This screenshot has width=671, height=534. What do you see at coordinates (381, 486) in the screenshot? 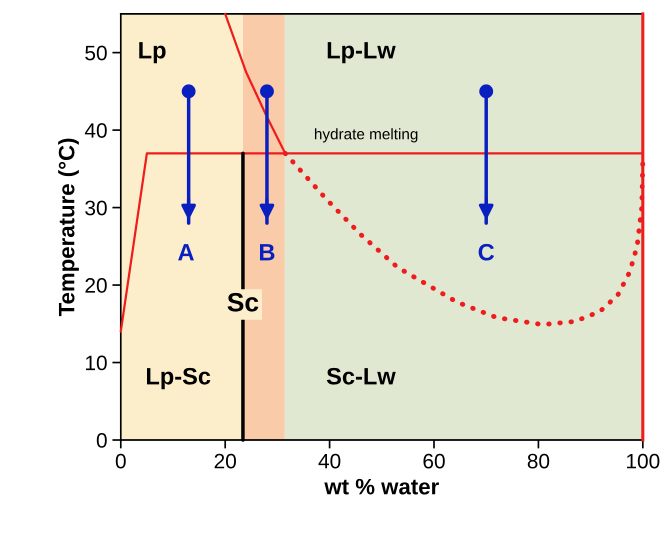
I see `x-axis-title: wt % water` at bounding box center [381, 486].